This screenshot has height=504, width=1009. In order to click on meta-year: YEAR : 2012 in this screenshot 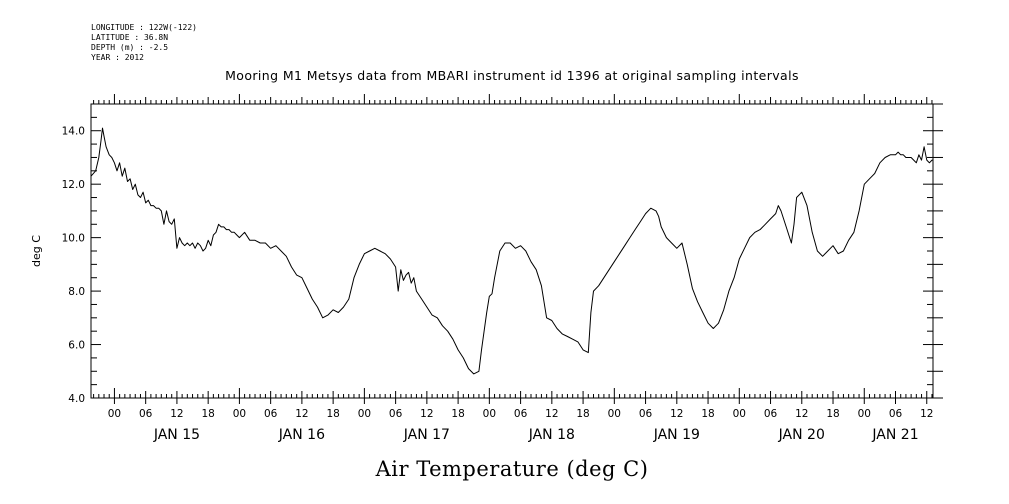, I will do `click(117, 57)`.